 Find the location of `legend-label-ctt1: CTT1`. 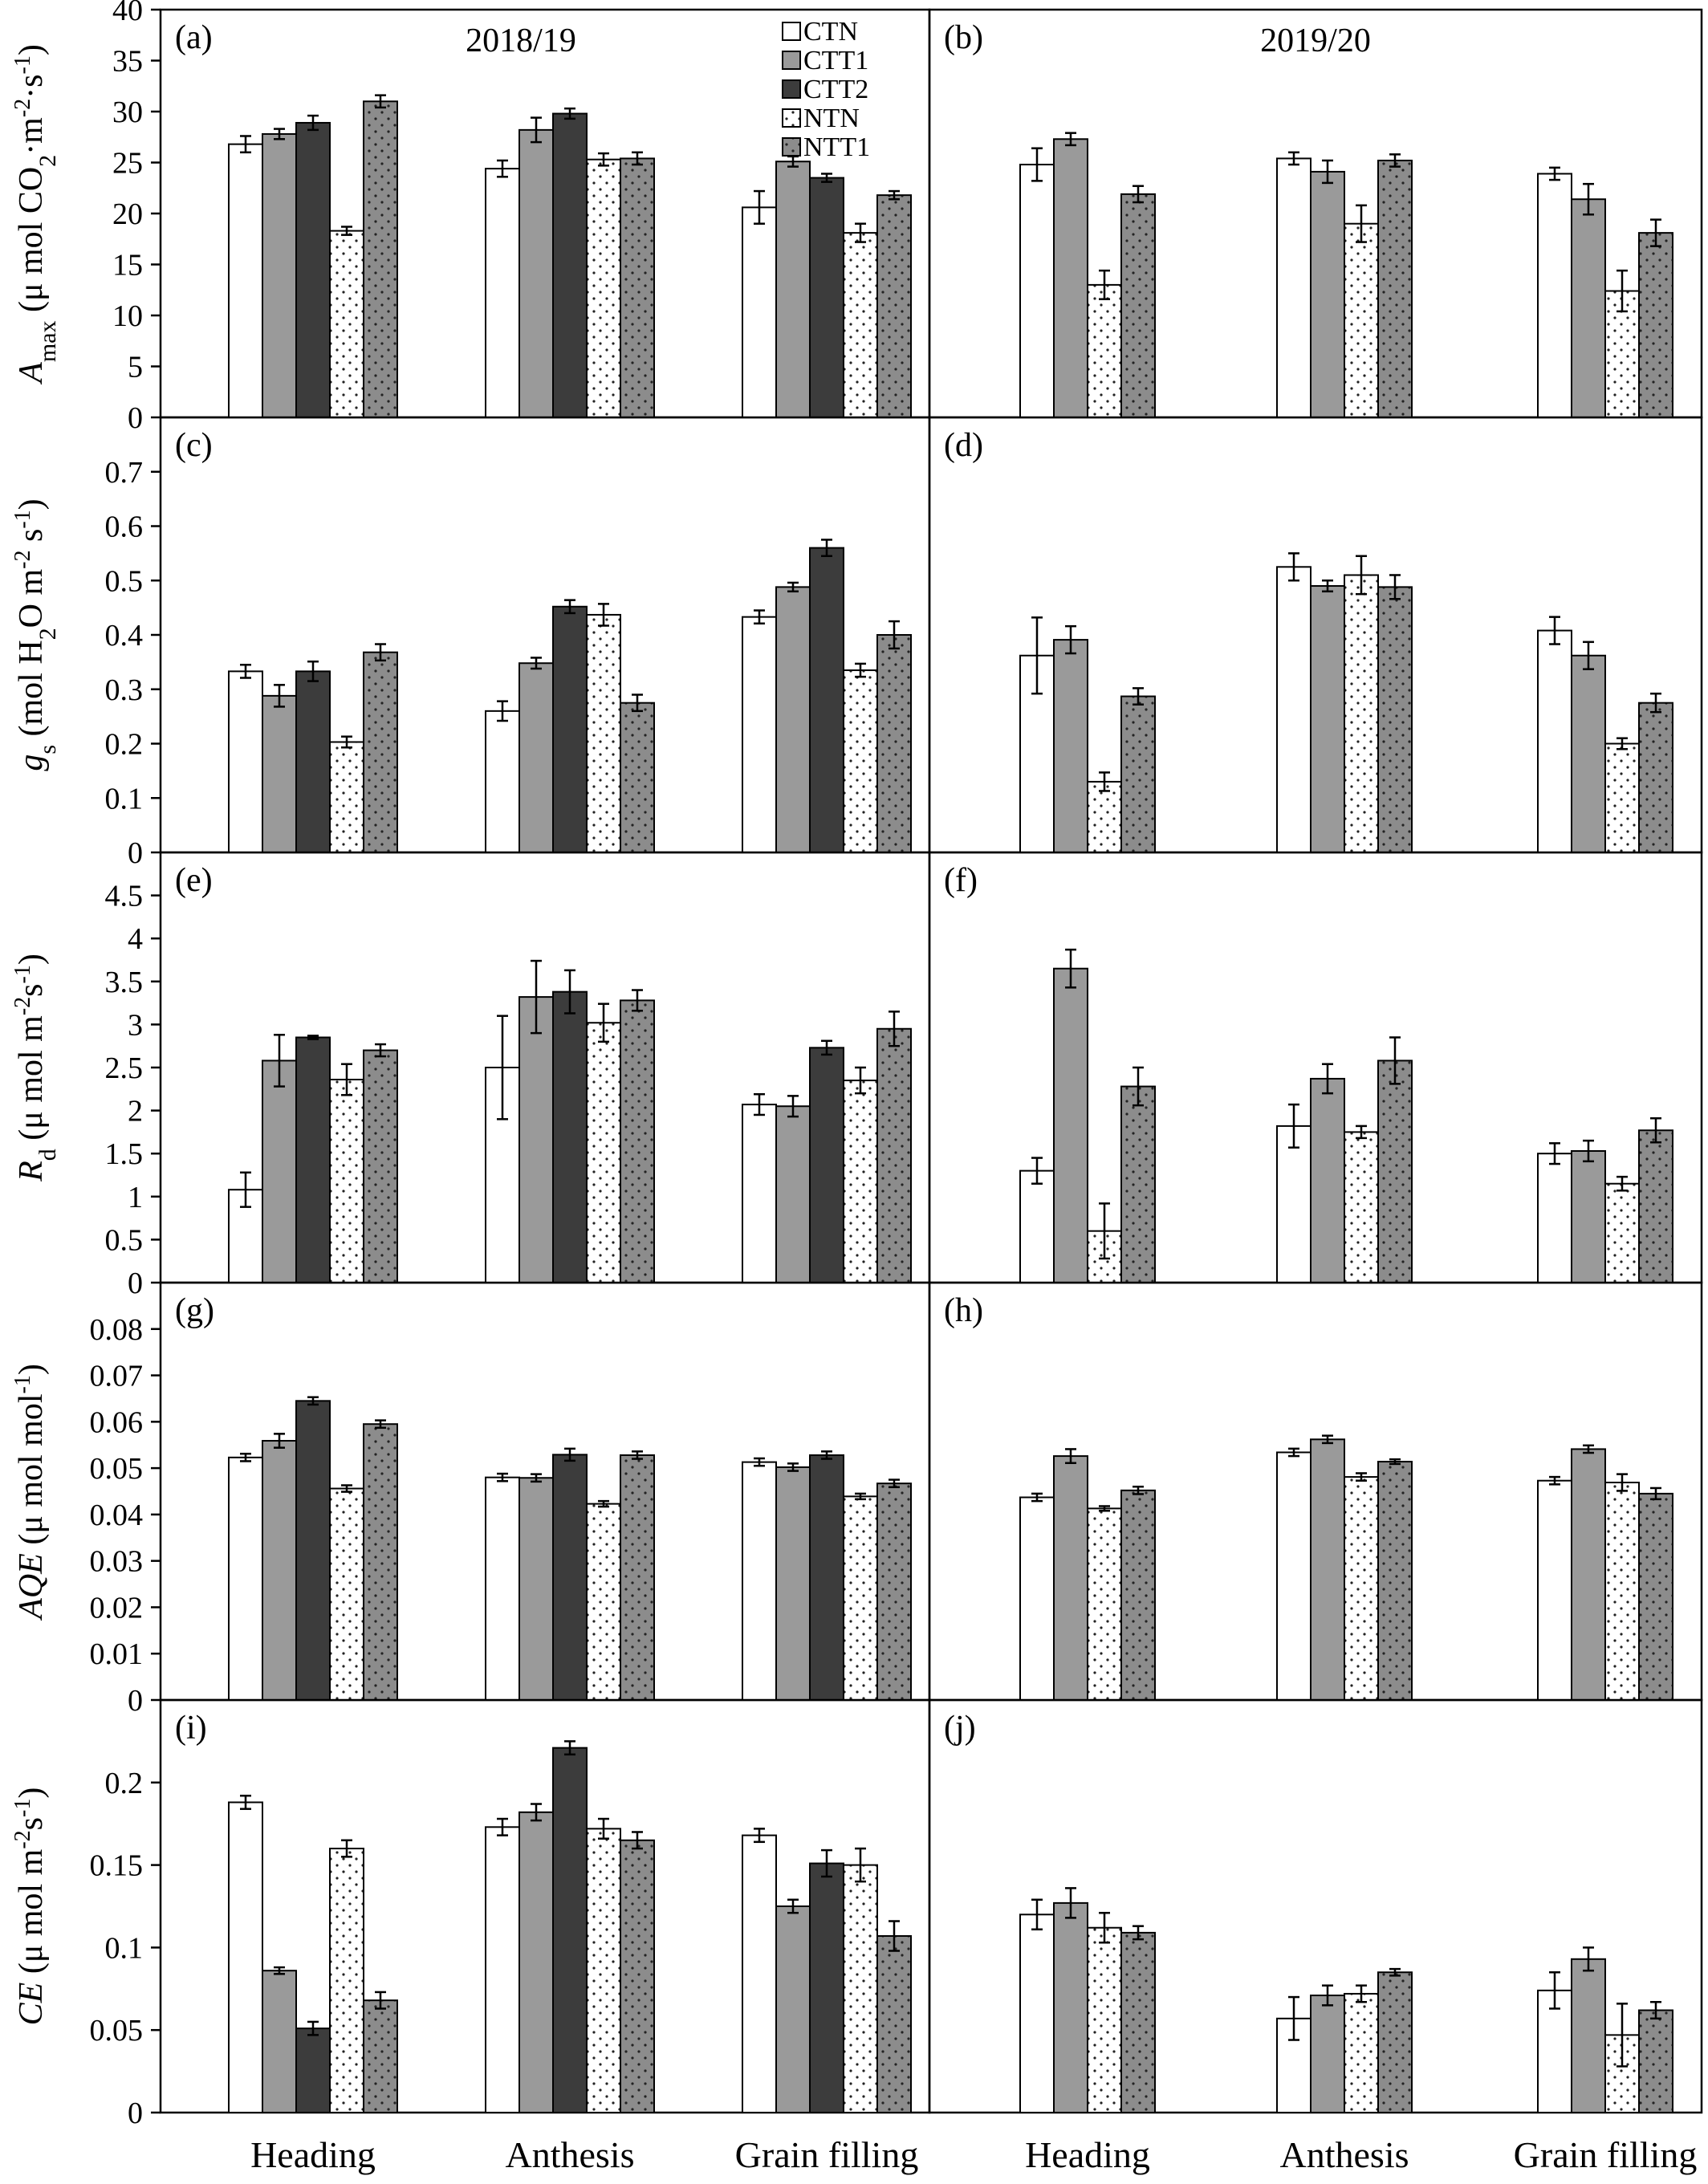

legend-label-ctt1: CTT1 is located at coordinates (836, 61).